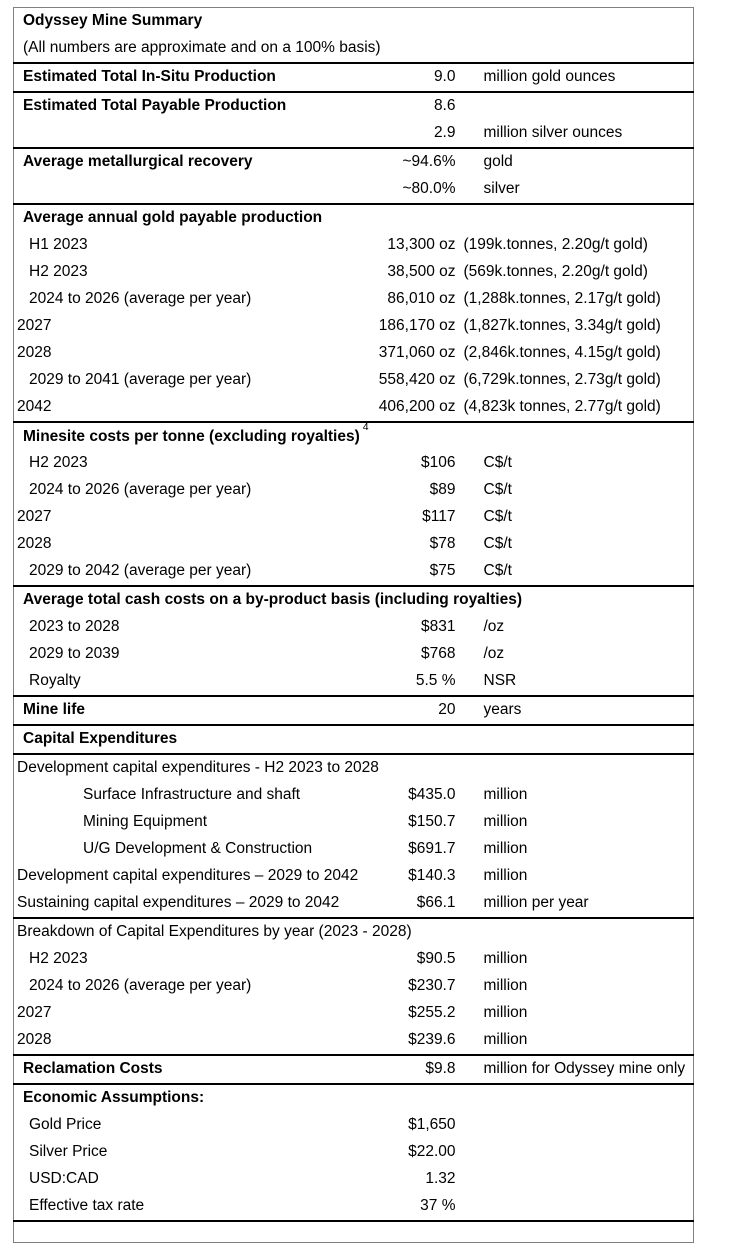  What do you see at coordinates (416, 710) in the screenshot?
I see `row-value: 20` at bounding box center [416, 710].